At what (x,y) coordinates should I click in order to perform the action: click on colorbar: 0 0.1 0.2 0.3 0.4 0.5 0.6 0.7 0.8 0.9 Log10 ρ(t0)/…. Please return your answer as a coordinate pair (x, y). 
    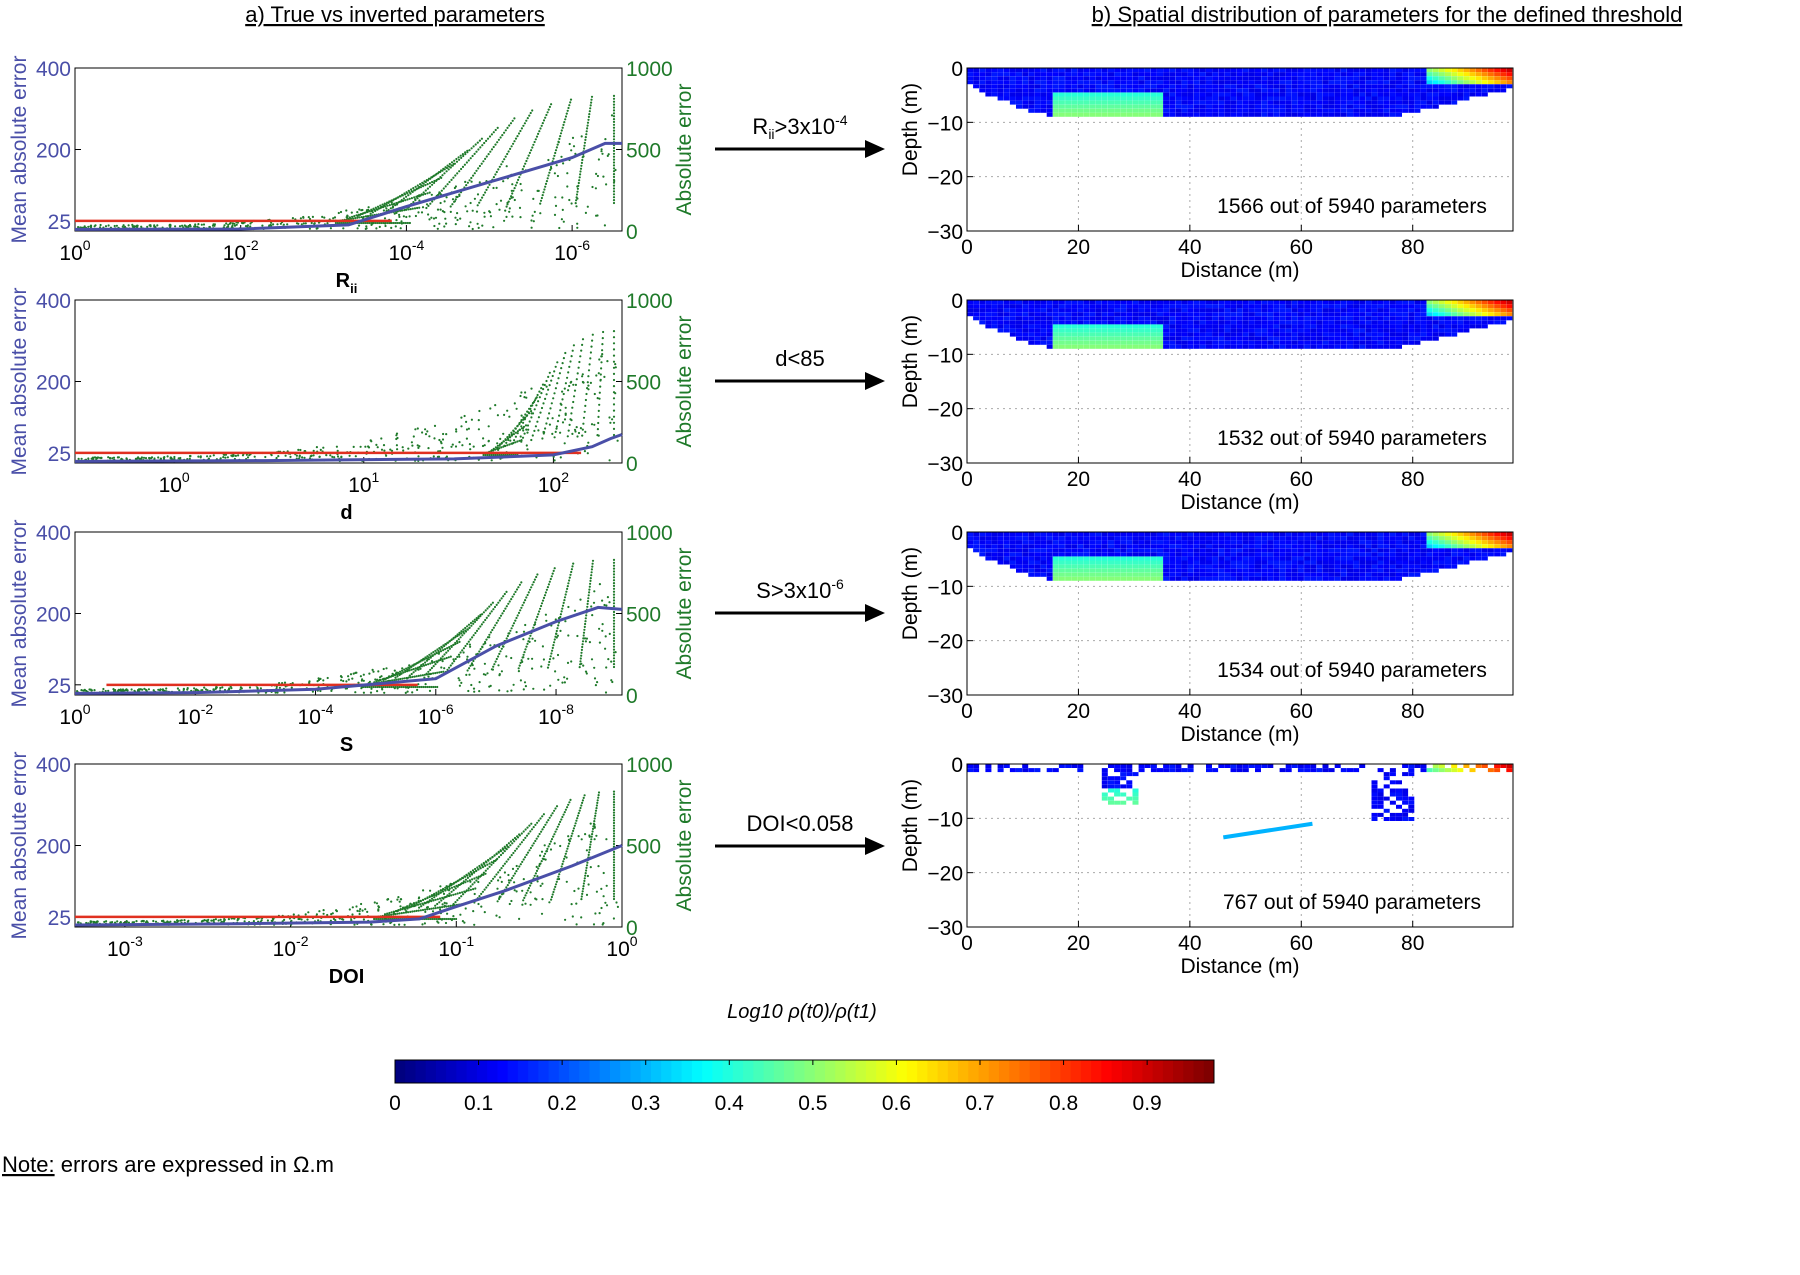
    Looking at the image, I should click on (802, 1058).